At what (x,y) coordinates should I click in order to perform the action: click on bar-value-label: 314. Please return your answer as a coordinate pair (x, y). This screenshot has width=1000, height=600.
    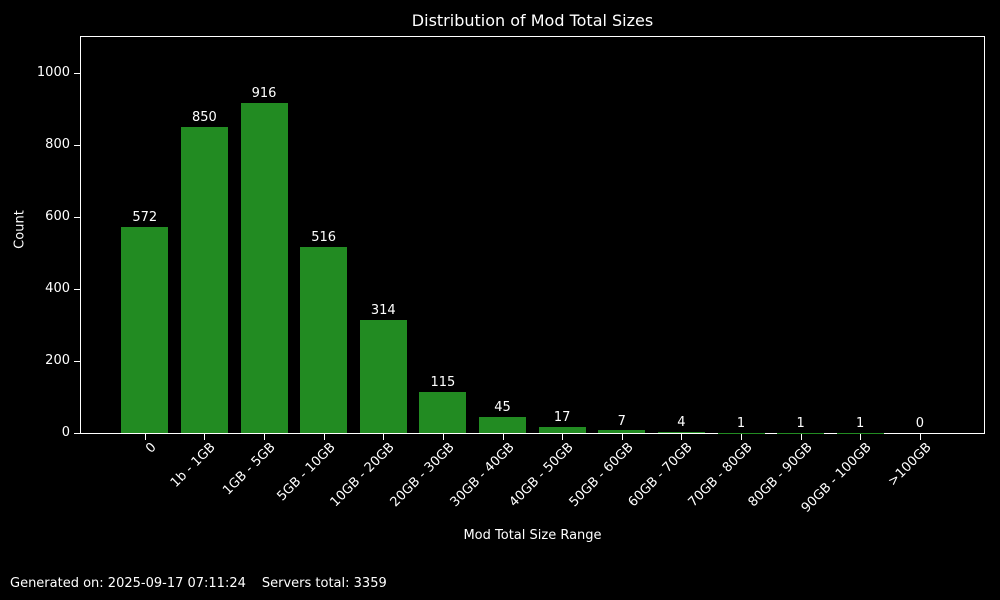
    Looking at the image, I should click on (383, 310).